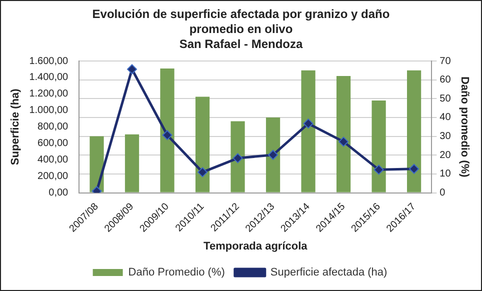  What do you see at coordinates (256, 246) in the screenshot?
I see `x-axis-title: Temporada agrícola` at bounding box center [256, 246].